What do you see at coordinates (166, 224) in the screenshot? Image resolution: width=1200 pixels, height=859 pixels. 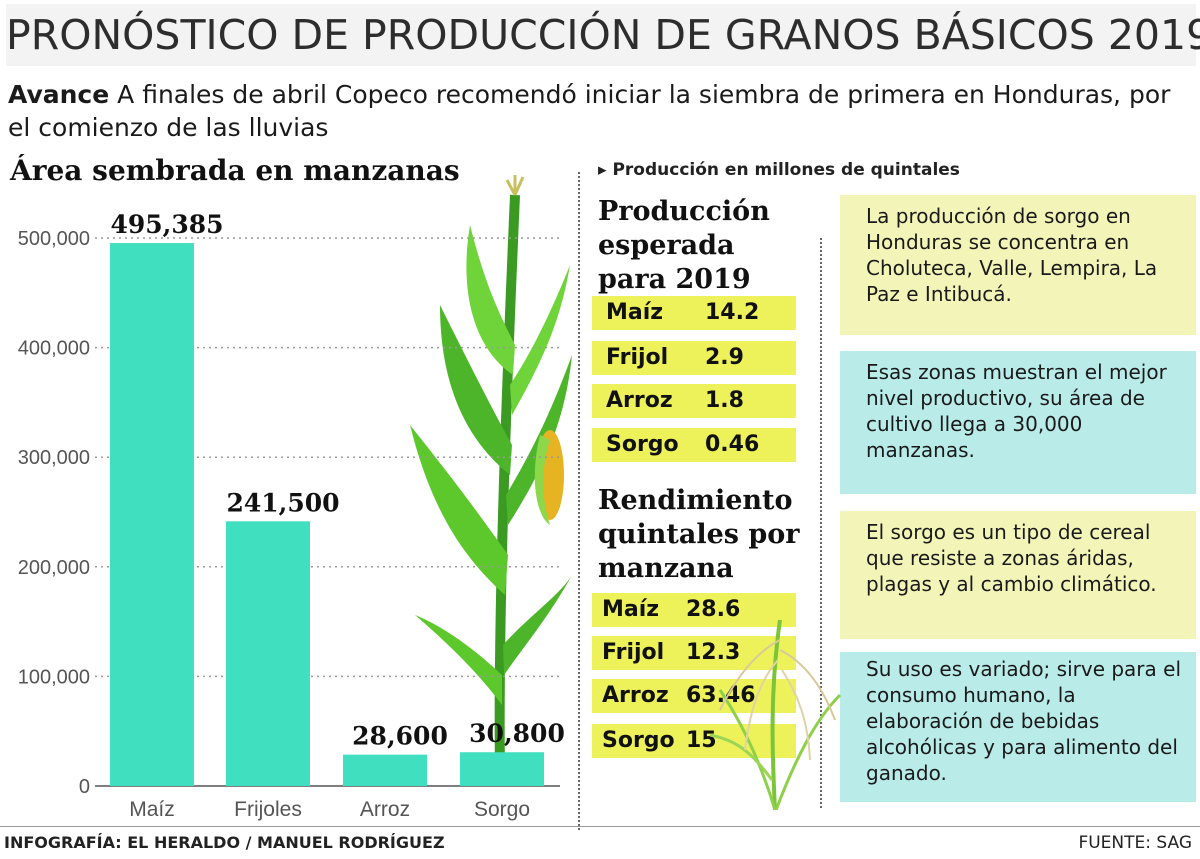 I see `bar-value-label: 495,385` at bounding box center [166, 224].